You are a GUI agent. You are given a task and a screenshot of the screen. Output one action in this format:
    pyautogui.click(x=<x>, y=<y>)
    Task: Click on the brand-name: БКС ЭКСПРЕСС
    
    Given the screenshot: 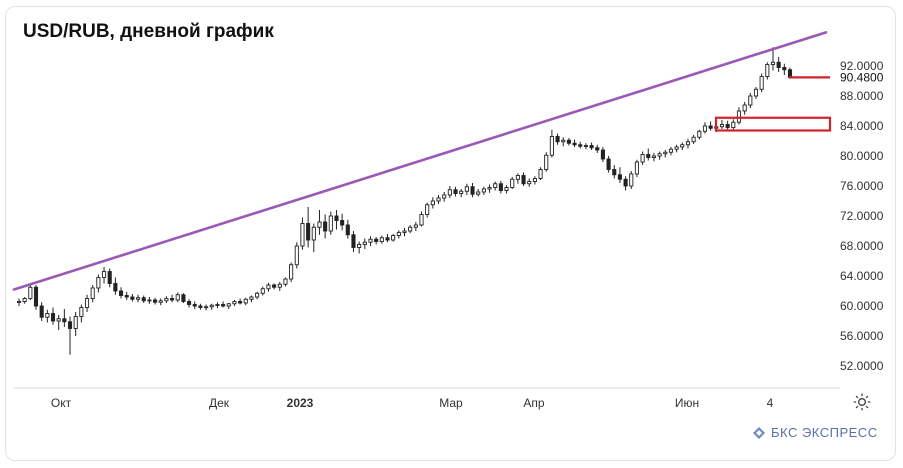 What is the action you would take?
    pyautogui.click(x=824, y=432)
    